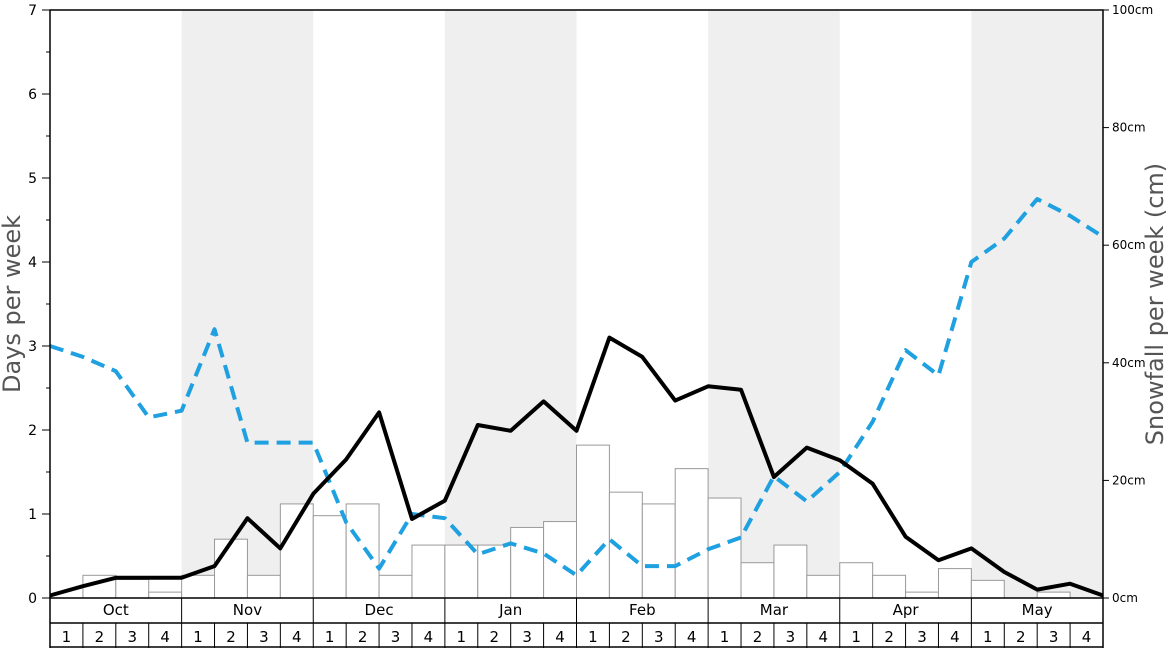  Describe the element at coordinates (32, 11) in the screenshot. I see `left-tick-label: 7` at that location.